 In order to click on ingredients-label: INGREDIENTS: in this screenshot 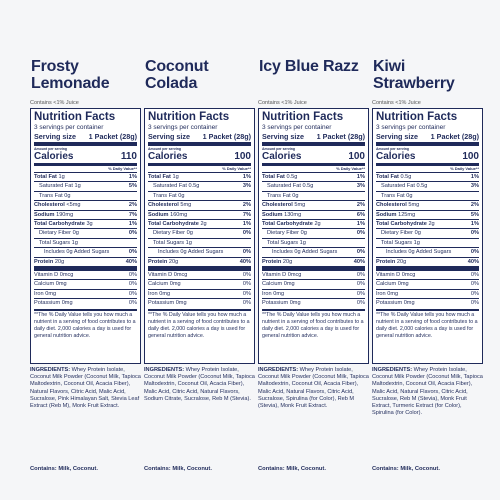, I will do `click(50, 370)`.